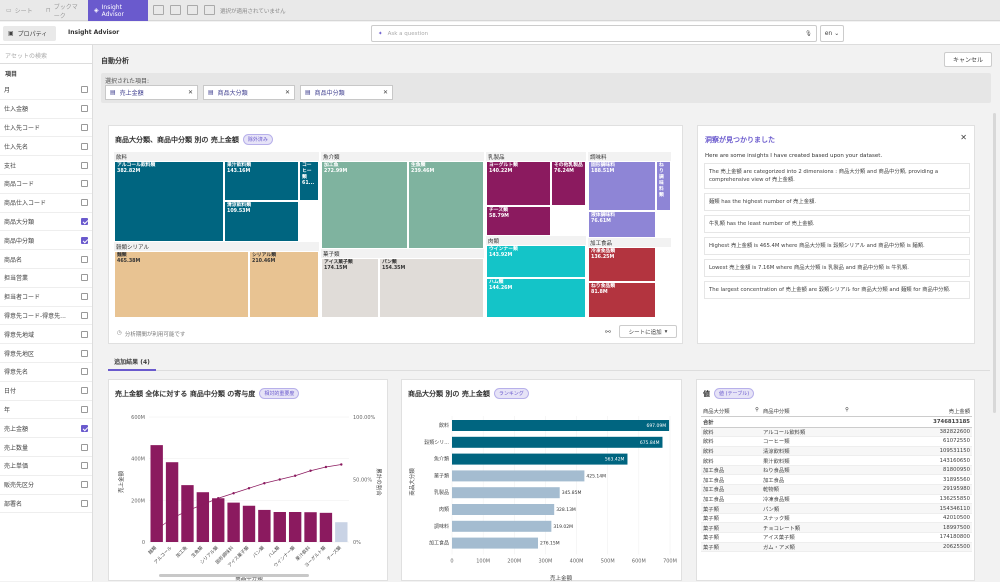  I want to click on language-select: en ⌄, so click(832, 33).